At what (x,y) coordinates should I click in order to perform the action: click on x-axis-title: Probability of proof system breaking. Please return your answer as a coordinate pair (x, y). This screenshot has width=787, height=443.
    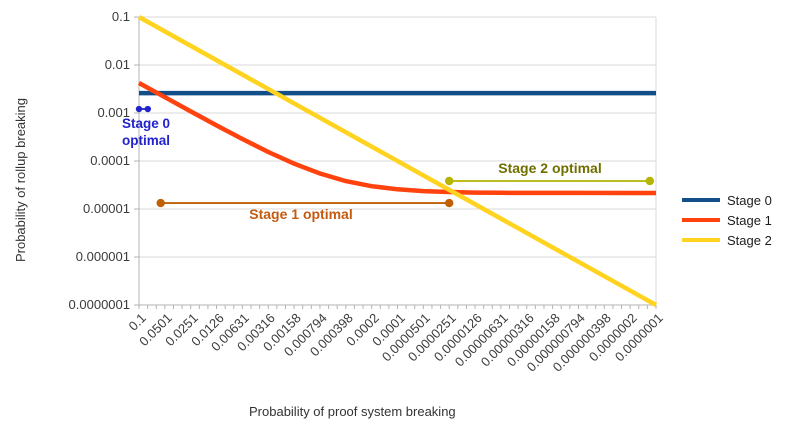
    Looking at the image, I should click on (352, 411).